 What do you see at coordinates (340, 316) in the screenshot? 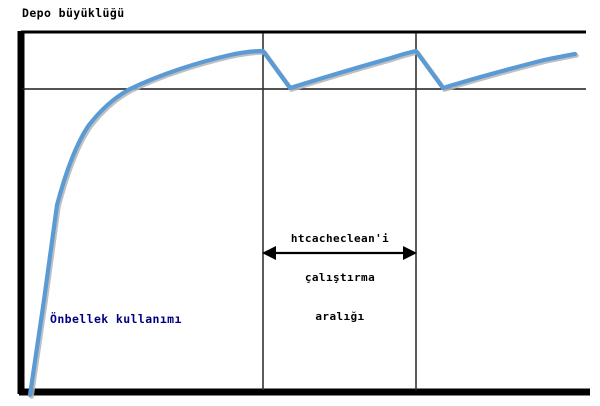
I see `interval-label-line-3: aralığı` at bounding box center [340, 316].